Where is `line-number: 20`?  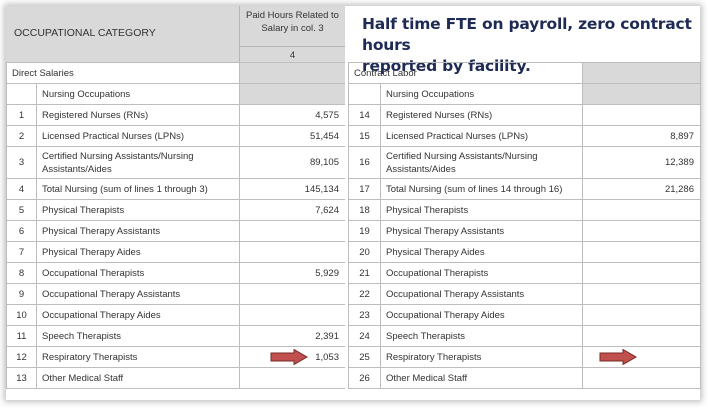
line-number: 20 is located at coordinates (364, 252).